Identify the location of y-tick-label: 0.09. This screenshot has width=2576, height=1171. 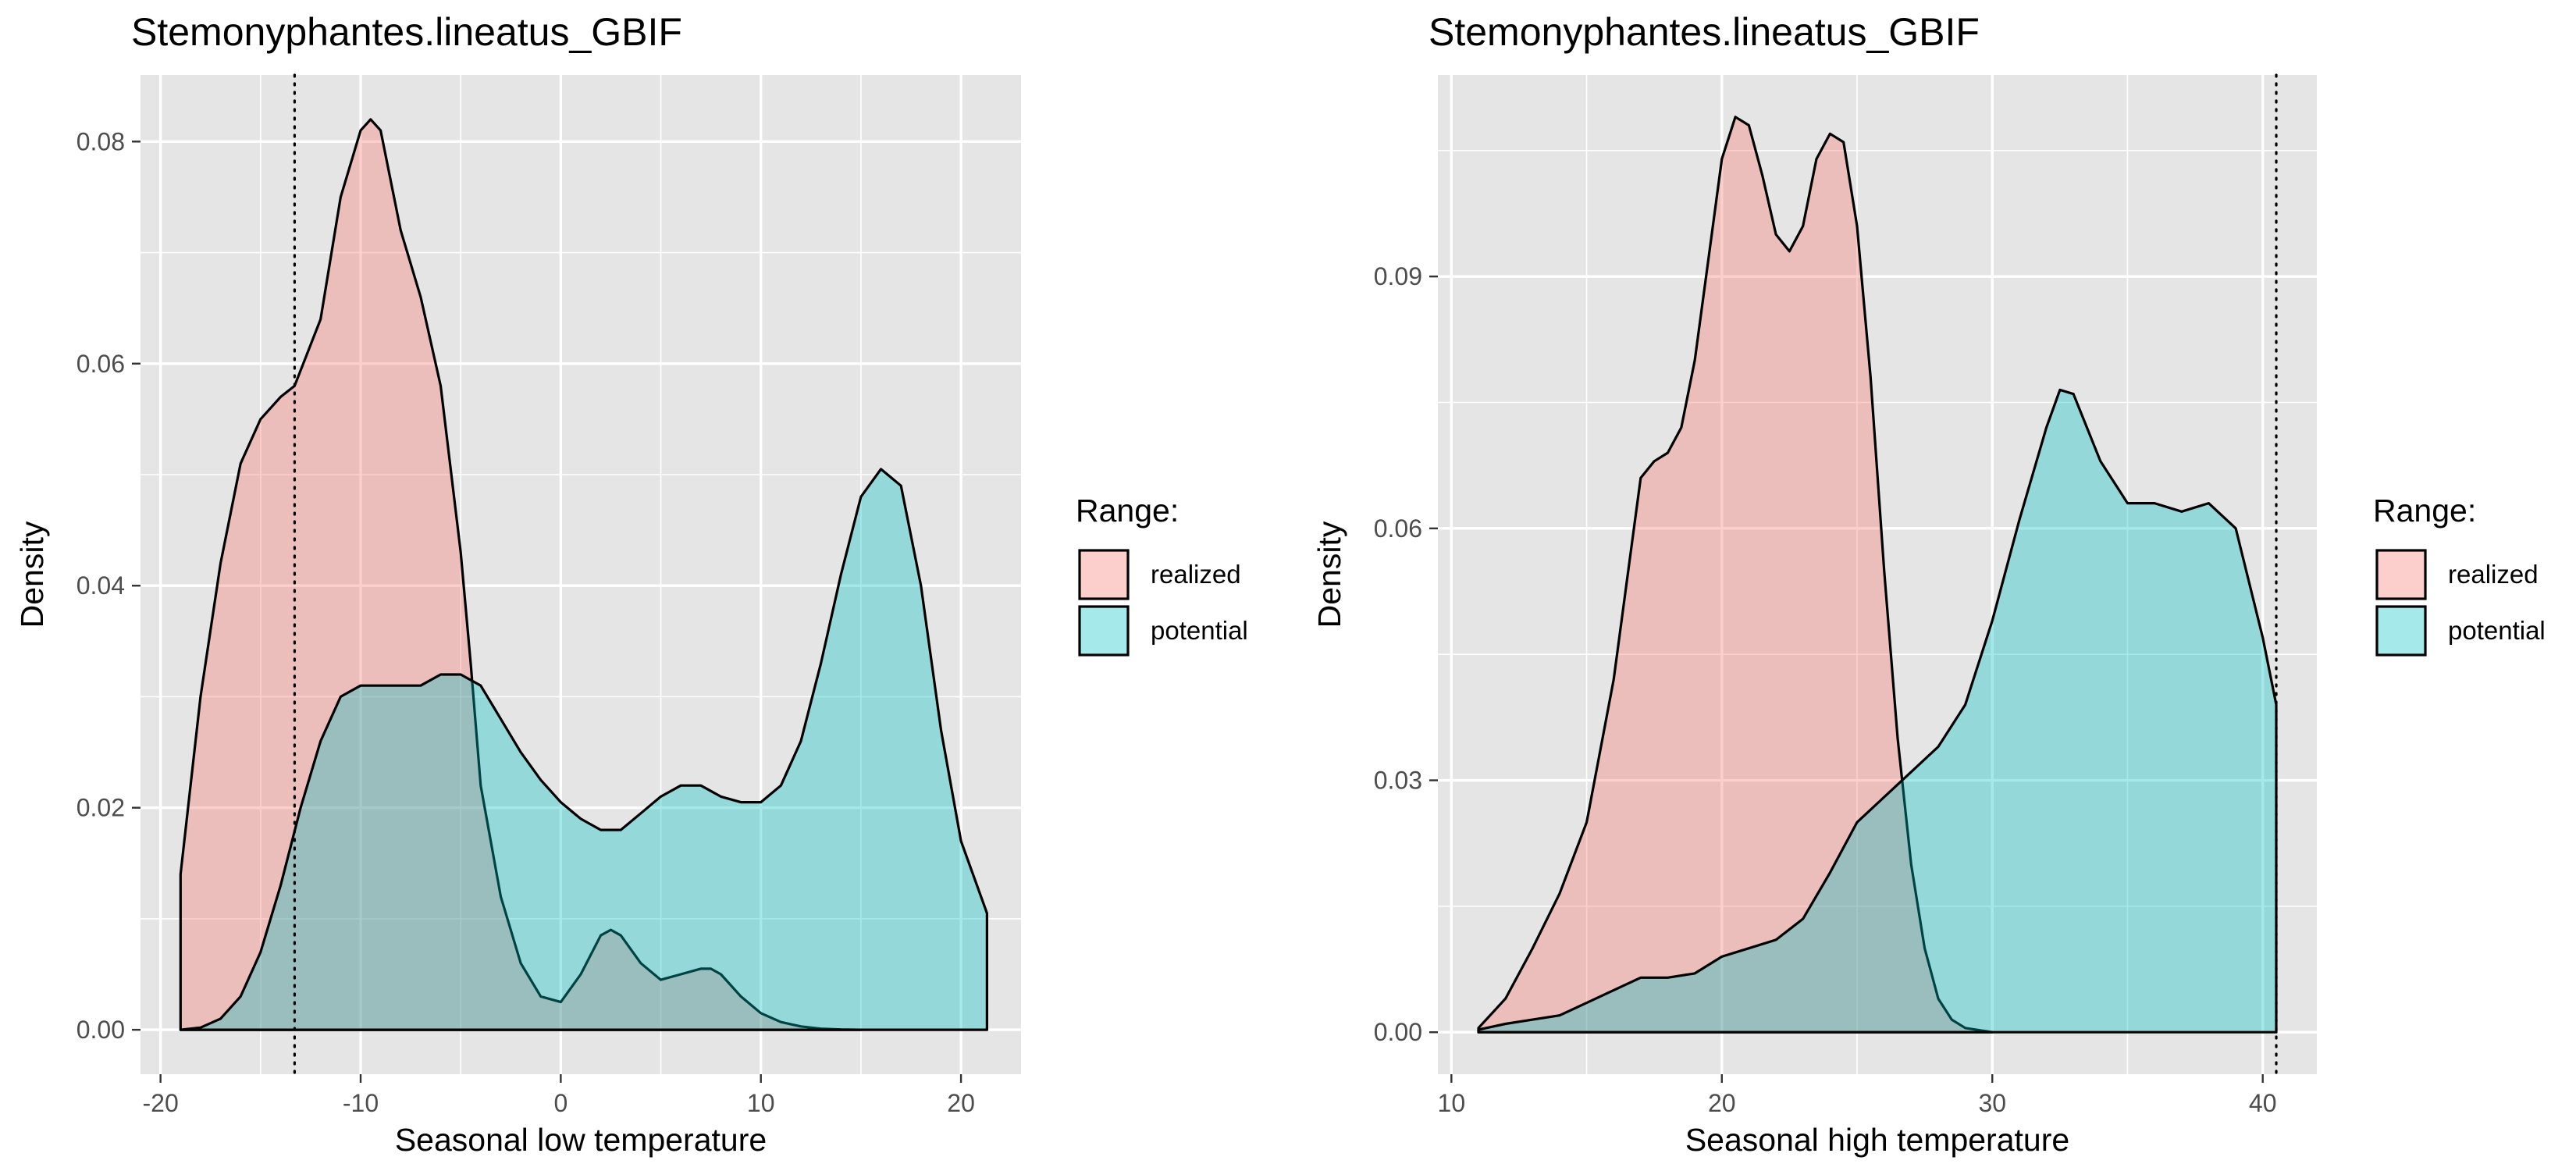
(1398, 276).